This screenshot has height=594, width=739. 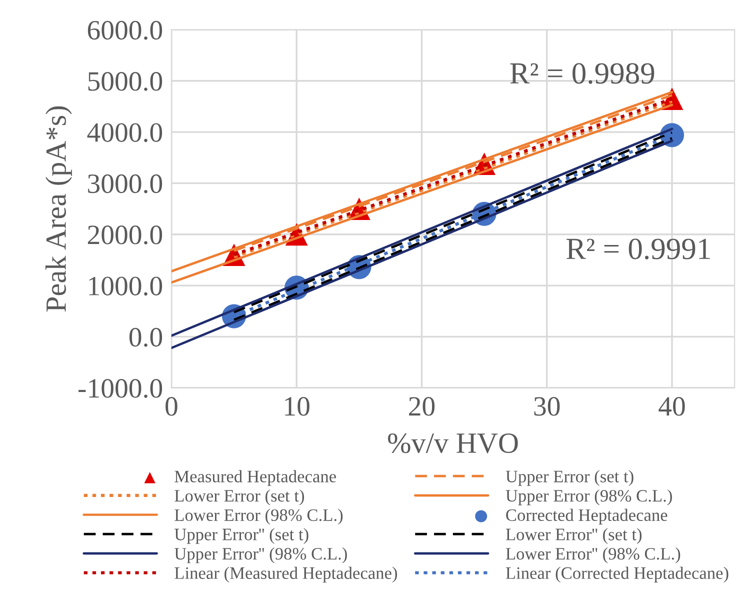 What do you see at coordinates (125, 184) in the screenshot?
I see `y-tick-label: 3000.0` at bounding box center [125, 184].